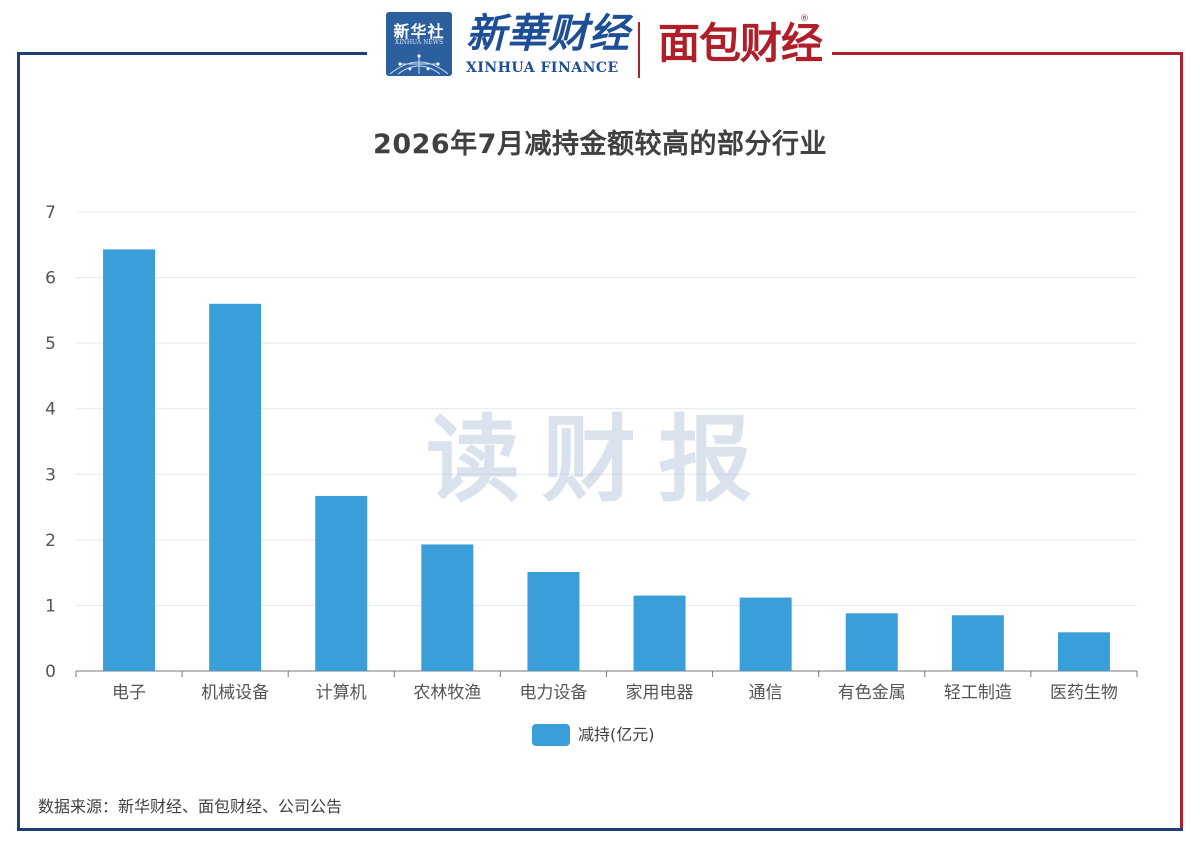  What do you see at coordinates (419, 64) in the screenshot?
I see `globe-network-icon` at bounding box center [419, 64].